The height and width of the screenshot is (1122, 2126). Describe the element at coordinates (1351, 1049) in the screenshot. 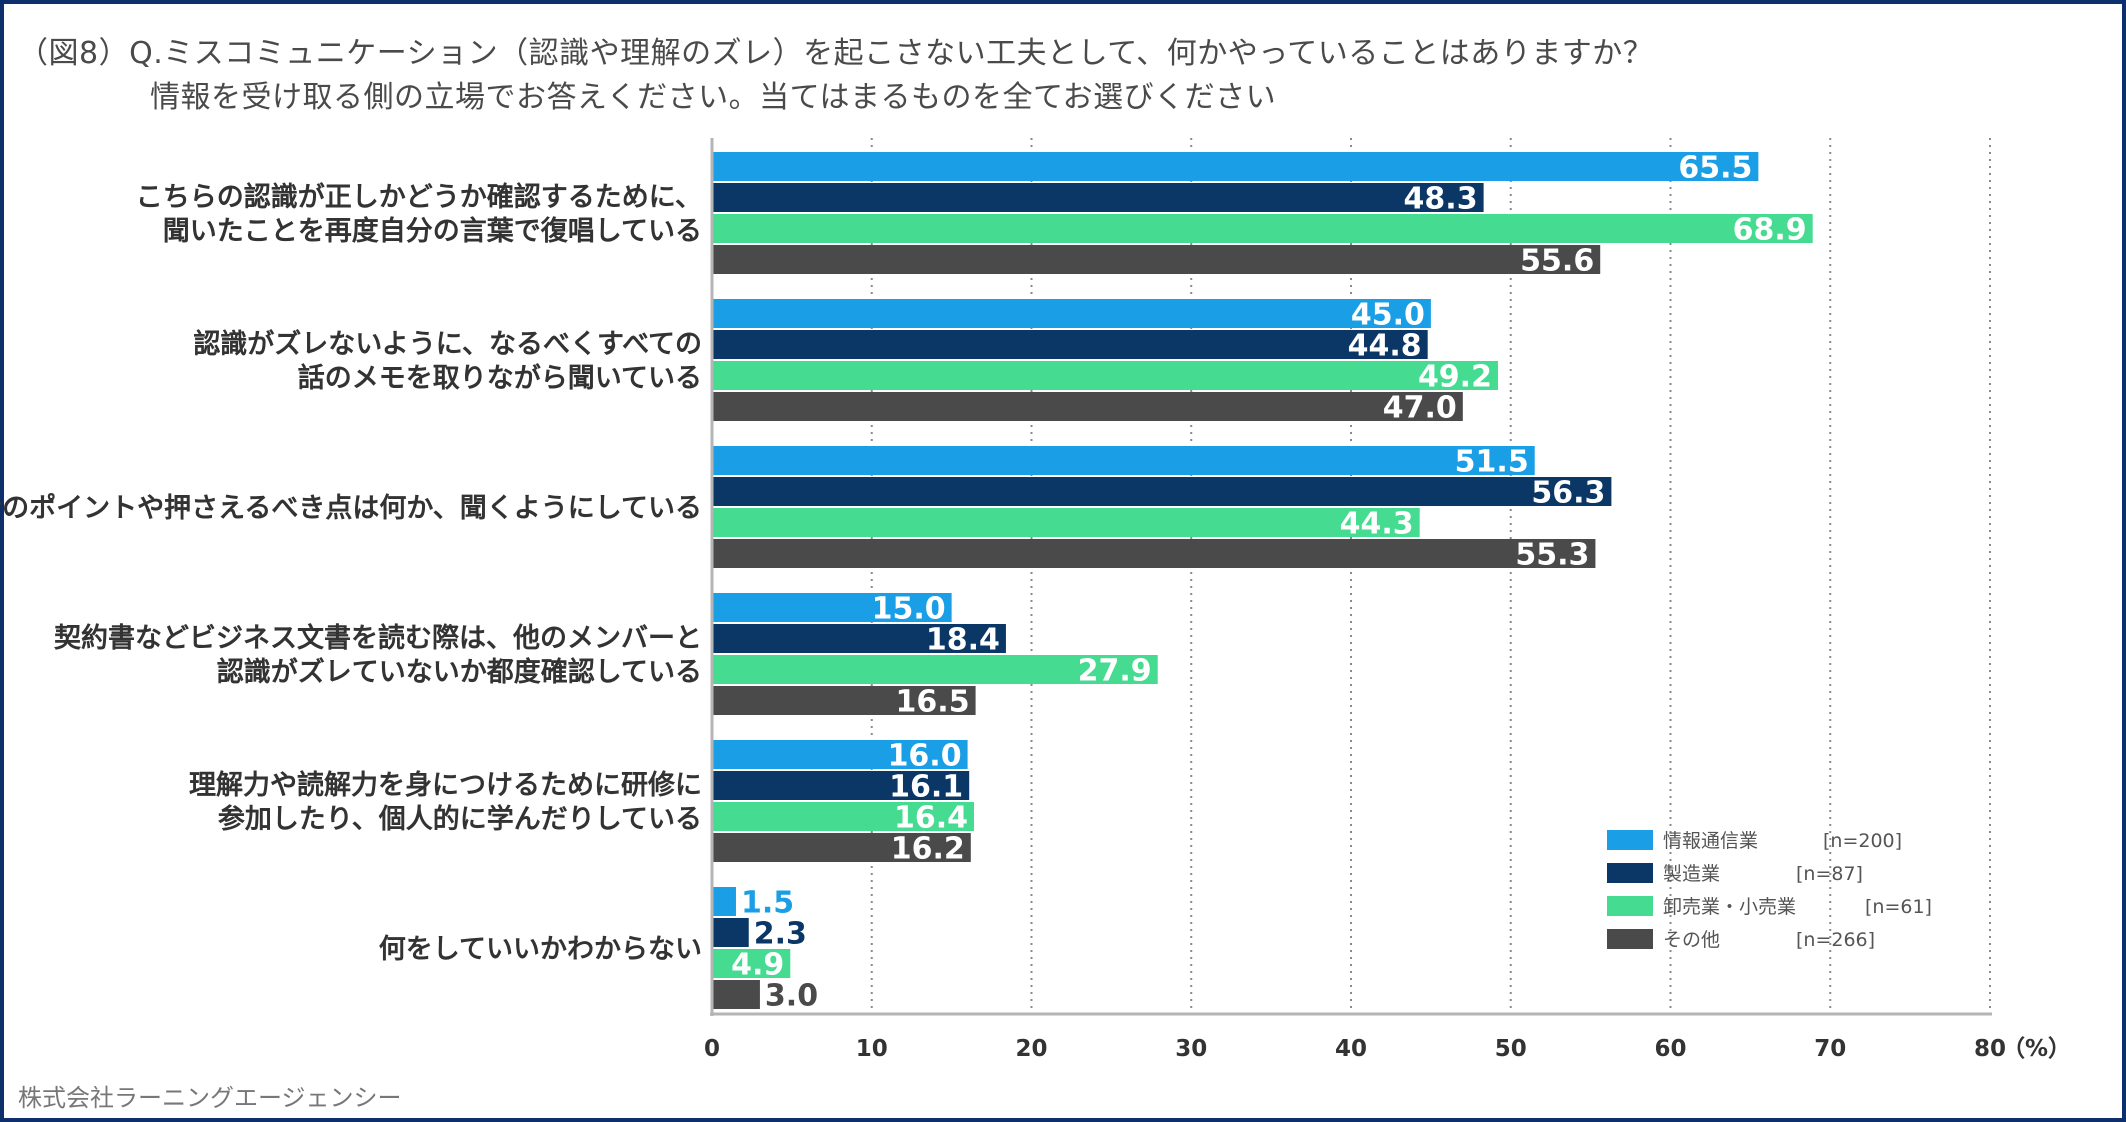

I see `tick-label: 40` at that location.